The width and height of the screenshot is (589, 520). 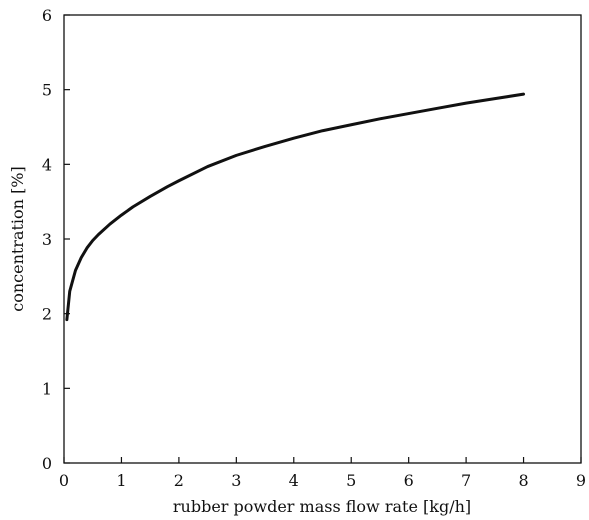 I want to click on y-tick-label: 1, so click(x=47, y=388).